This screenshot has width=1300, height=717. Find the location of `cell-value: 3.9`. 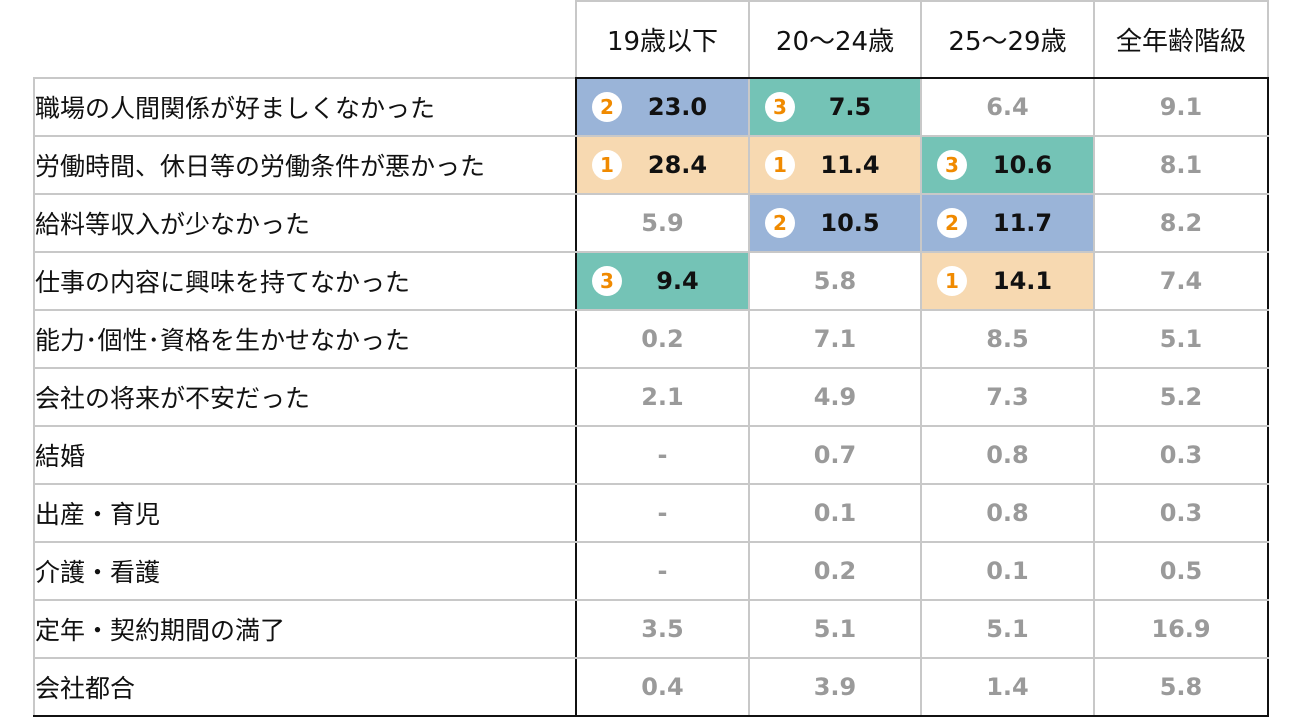

cell-value: 3.9 is located at coordinates (835, 687).